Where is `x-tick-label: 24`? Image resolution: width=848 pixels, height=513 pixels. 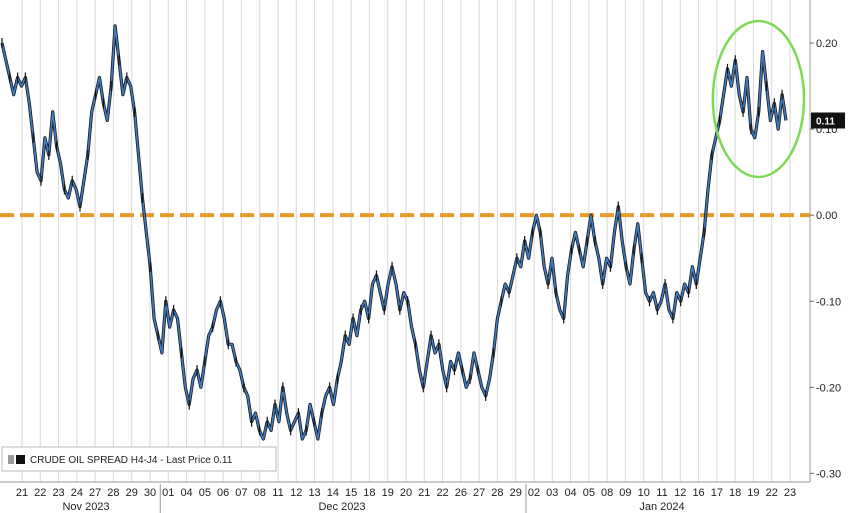 x-tick-label: 24 is located at coordinates (77, 493).